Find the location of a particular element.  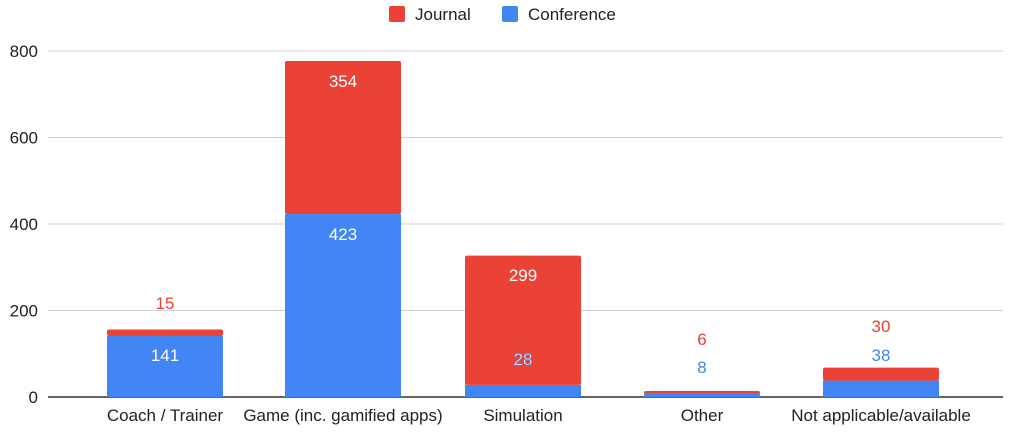

y-tick-label: 800 is located at coordinates (24, 51).